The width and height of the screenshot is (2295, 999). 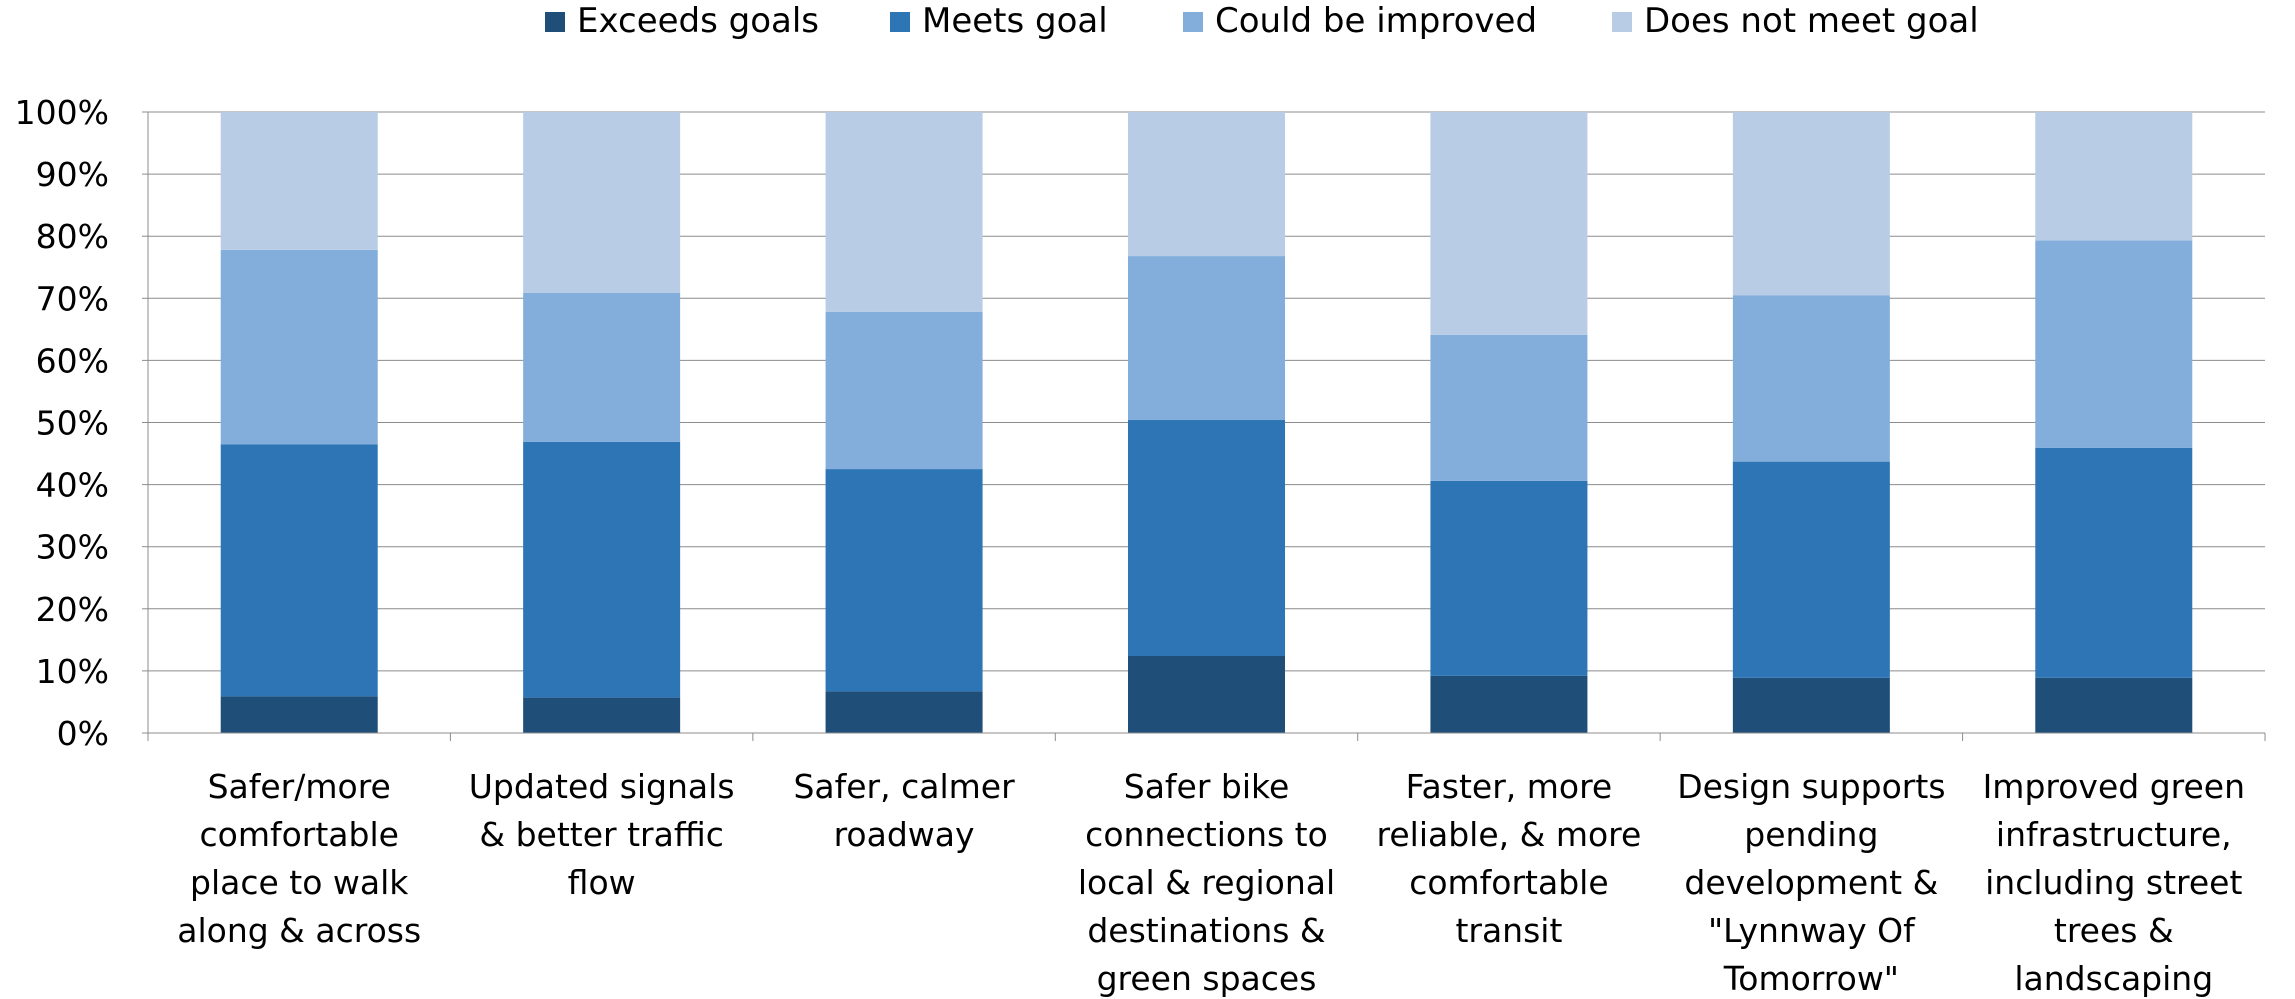 What do you see at coordinates (1811, 978) in the screenshot?
I see `x-category-label-line: Tomorrow"` at bounding box center [1811, 978].